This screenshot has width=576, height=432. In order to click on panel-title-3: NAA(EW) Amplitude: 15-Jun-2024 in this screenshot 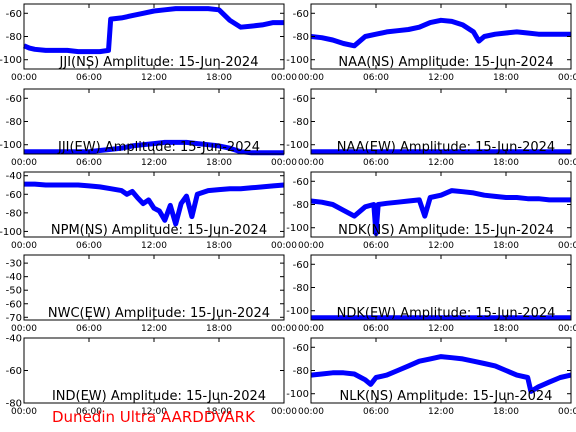, I will do `click(446, 147)`.